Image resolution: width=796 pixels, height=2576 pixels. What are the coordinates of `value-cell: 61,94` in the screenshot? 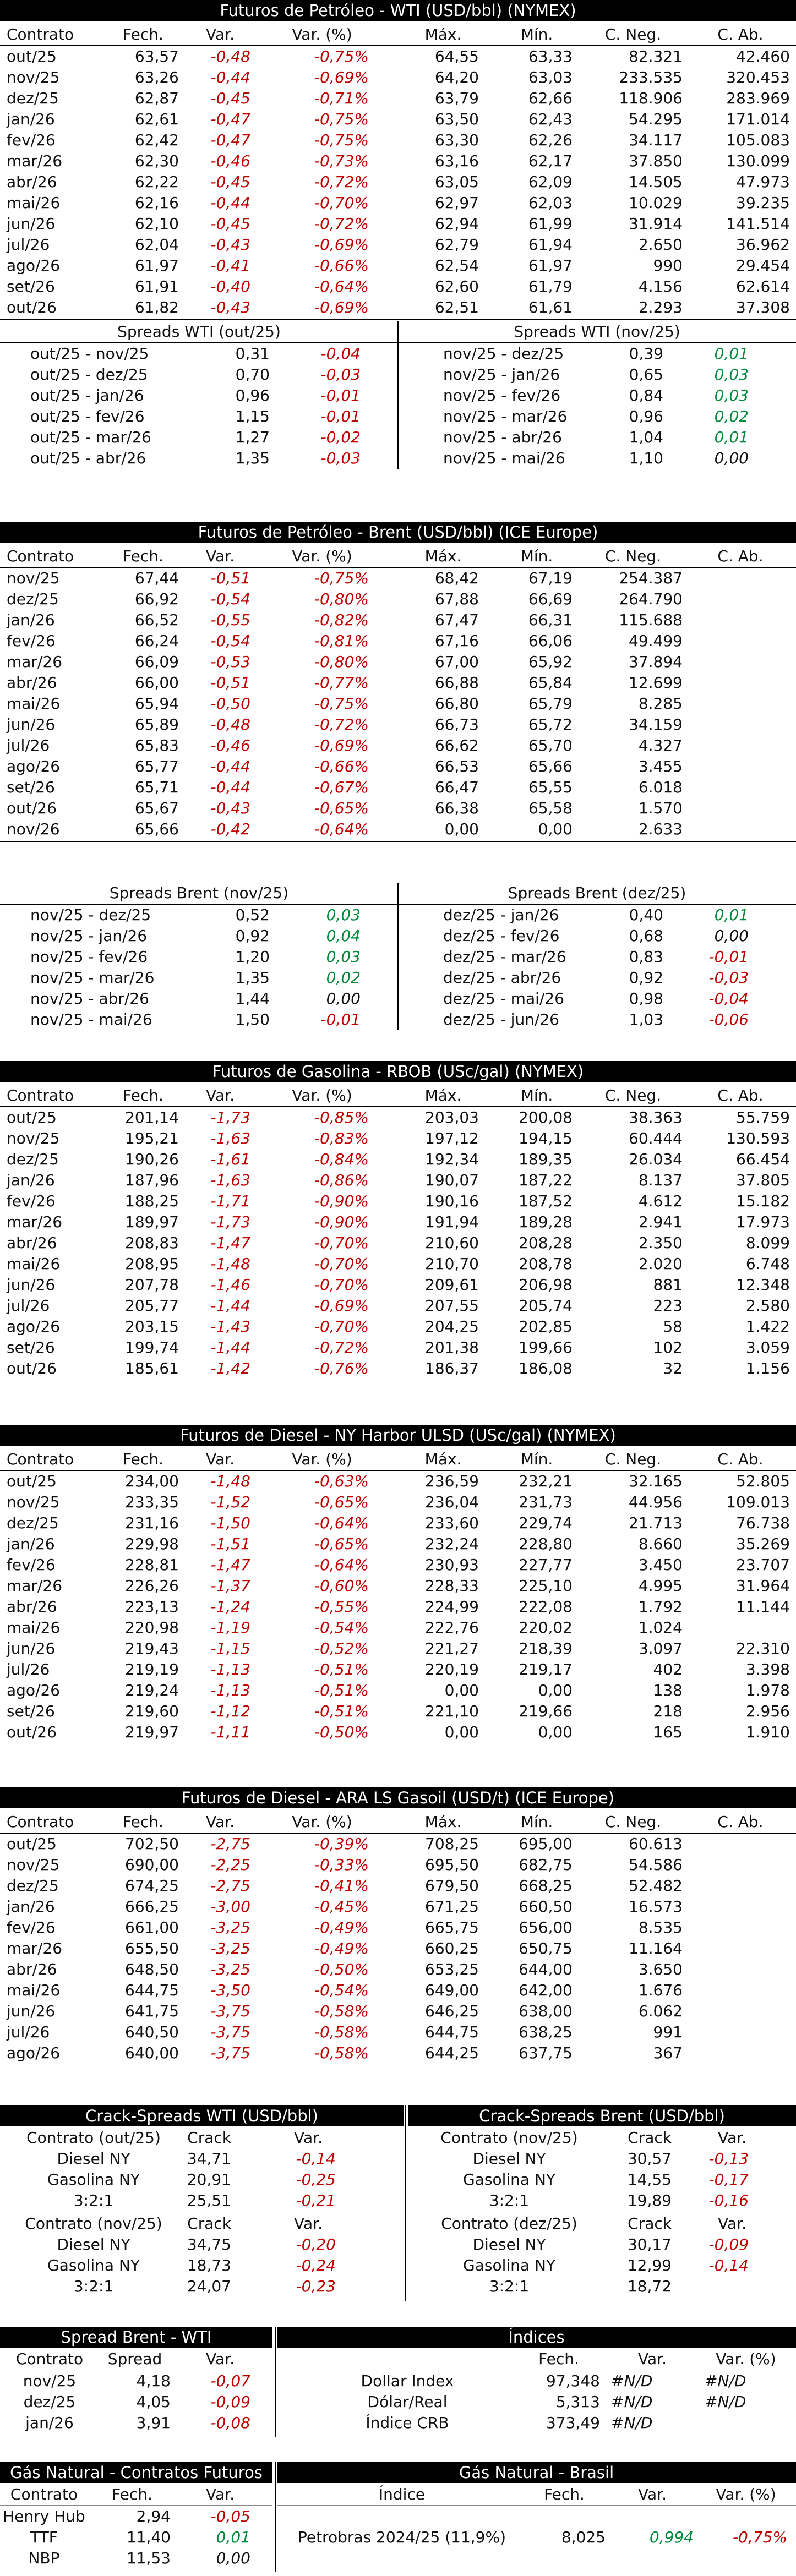 It's located at (550, 245).